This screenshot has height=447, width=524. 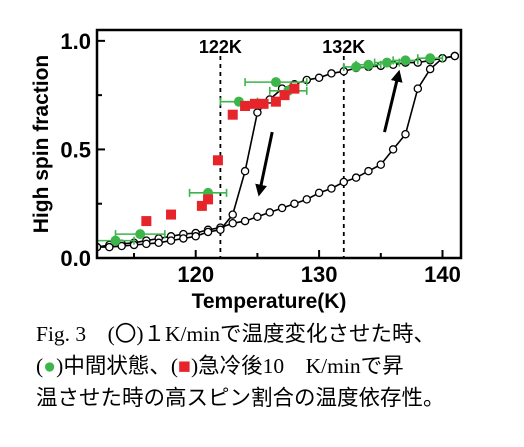 What do you see at coordinates (125, 334) in the screenshot?
I see `open-circle-icon: 〇` at bounding box center [125, 334].